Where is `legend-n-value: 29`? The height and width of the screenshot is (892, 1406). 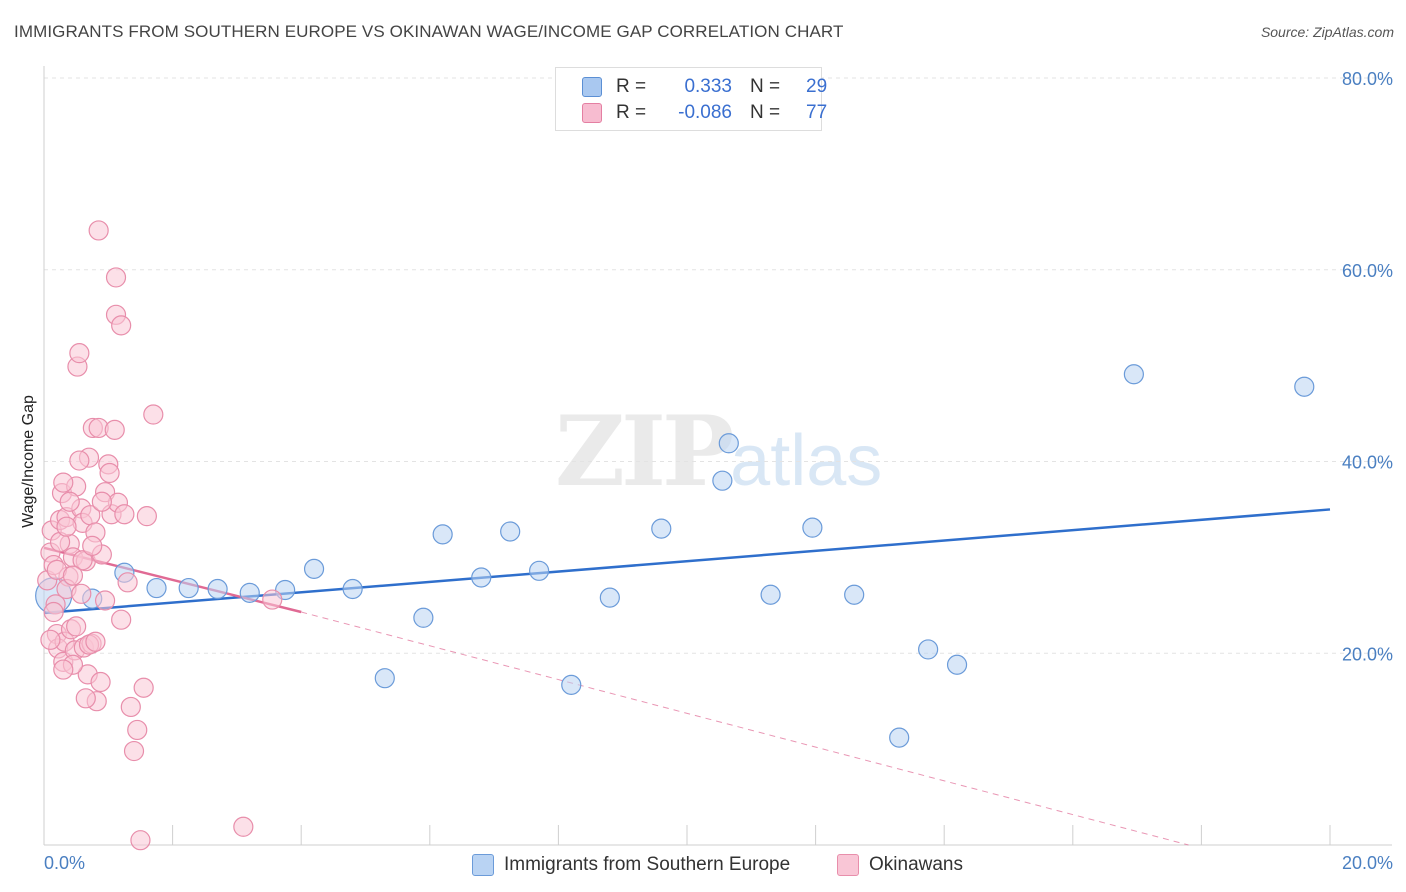
legend-n-value: 29 is located at coordinates (817, 86).